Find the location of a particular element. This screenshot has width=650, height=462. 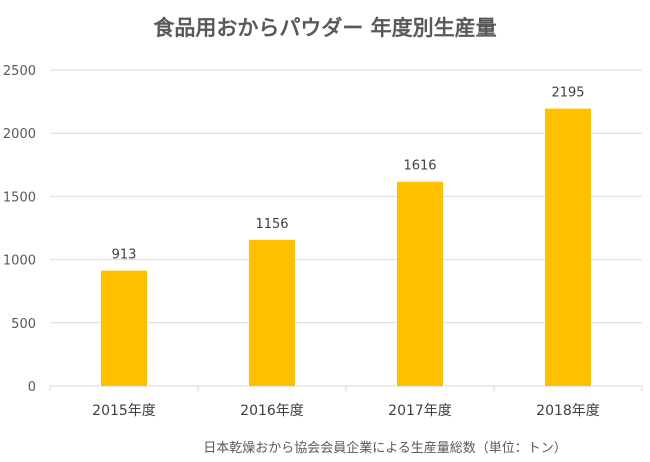

x-tick-label: 2015年度 is located at coordinates (124, 411).